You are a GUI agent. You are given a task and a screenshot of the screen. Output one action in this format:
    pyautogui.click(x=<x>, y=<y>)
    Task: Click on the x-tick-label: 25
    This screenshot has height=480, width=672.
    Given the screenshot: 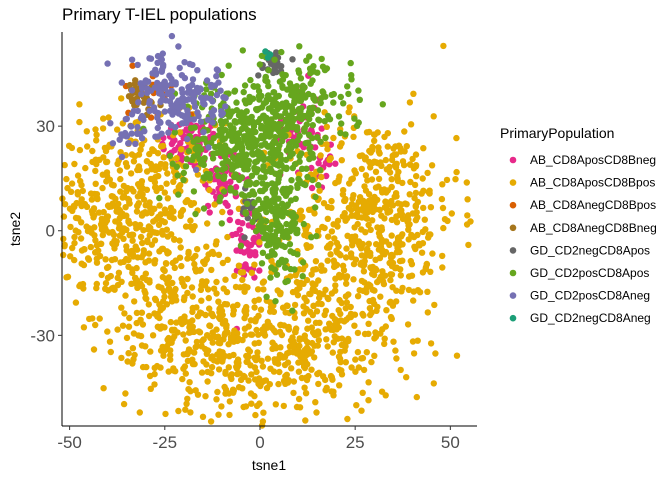 What is the action you would take?
    pyautogui.click(x=355, y=442)
    